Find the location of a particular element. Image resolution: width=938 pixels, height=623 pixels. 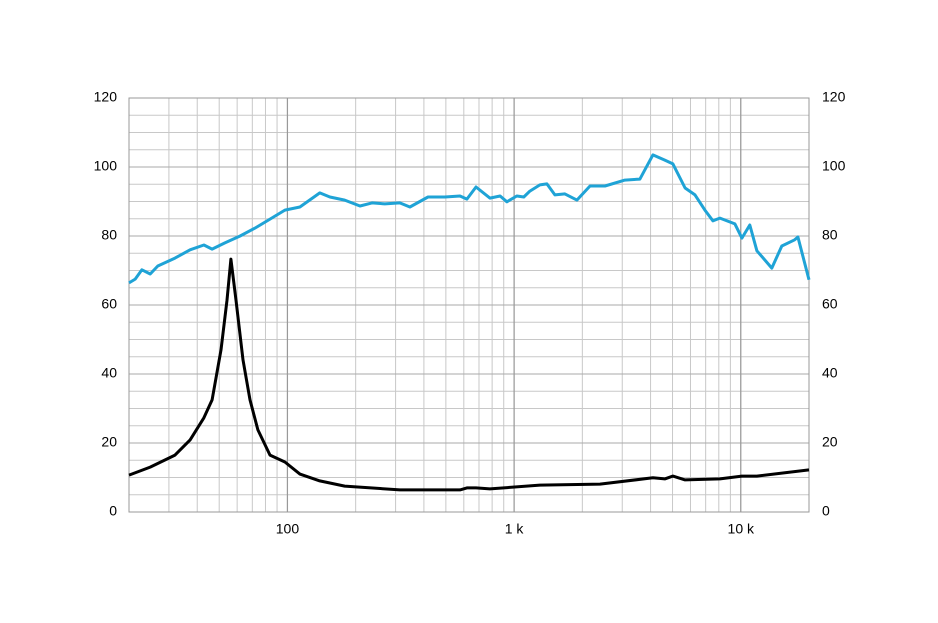

y2-tick-label: 100 is located at coordinates (834, 166).